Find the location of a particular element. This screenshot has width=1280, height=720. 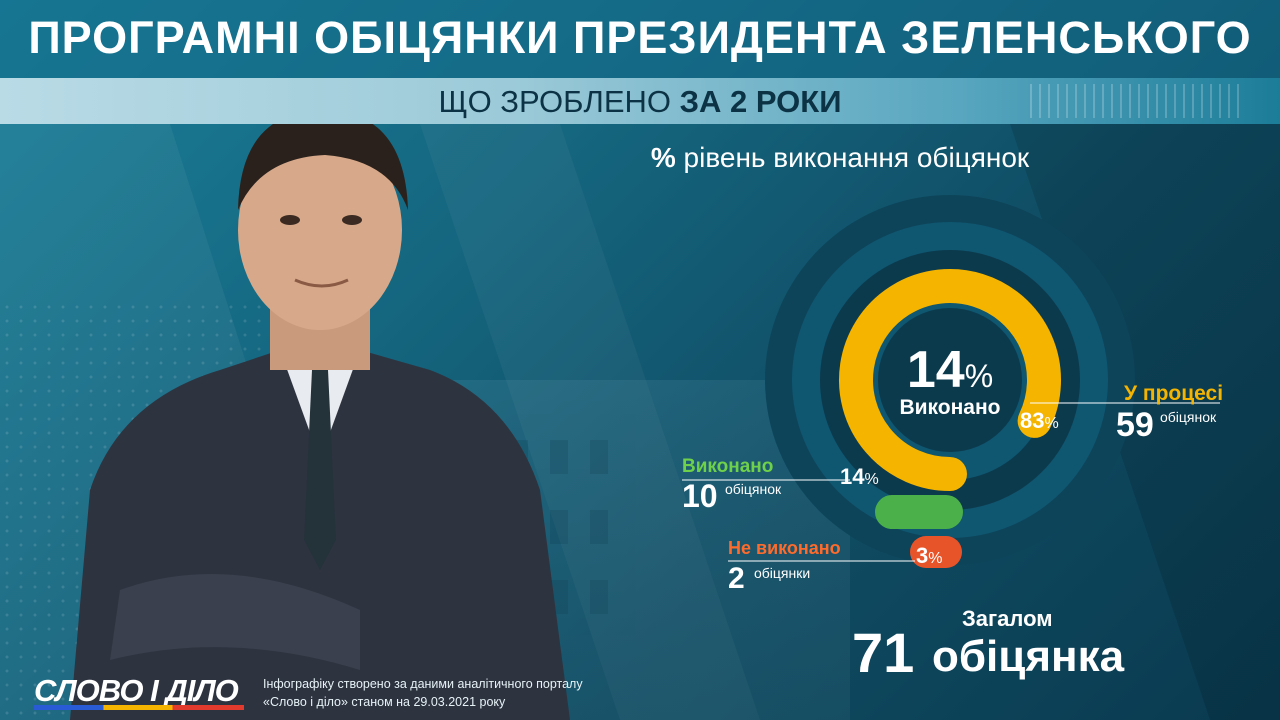

chart-title-text: рівень виконання обіцянок is located at coordinates (852, 157).